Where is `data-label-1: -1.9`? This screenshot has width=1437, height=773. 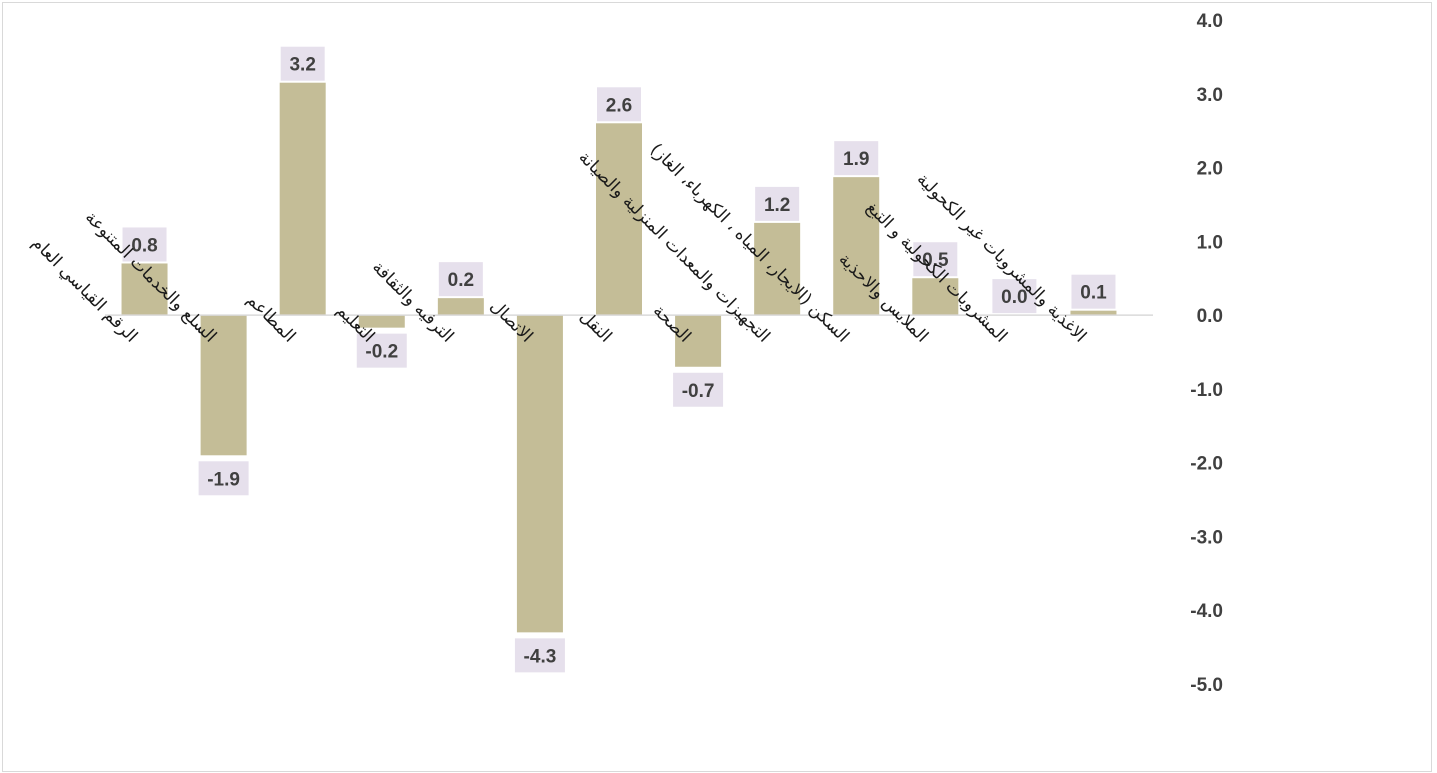 data-label-1: -1.9 is located at coordinates (223, 478).